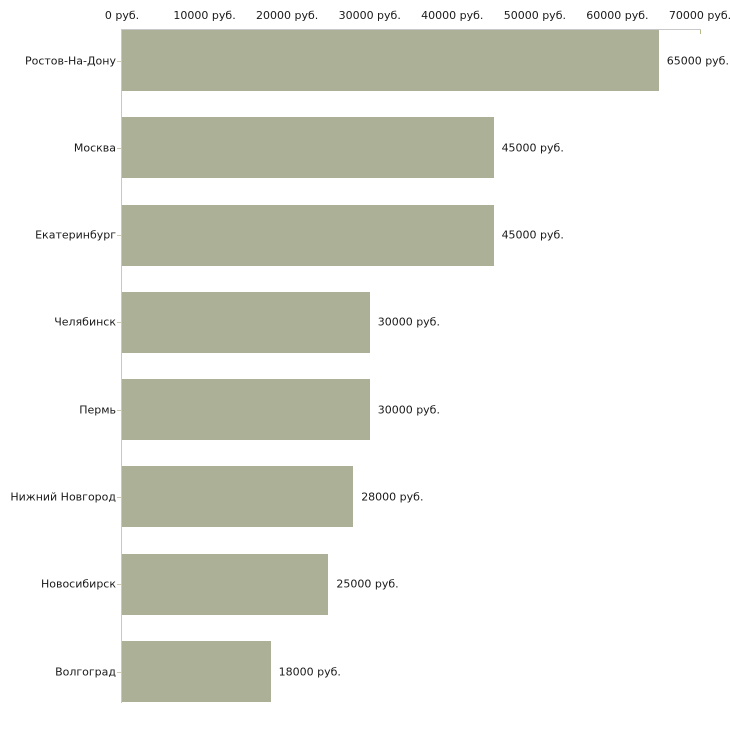 The height and width of the screenshot is (730, 730). I want to click on value-label: 18000 руб., so click(309, 671).